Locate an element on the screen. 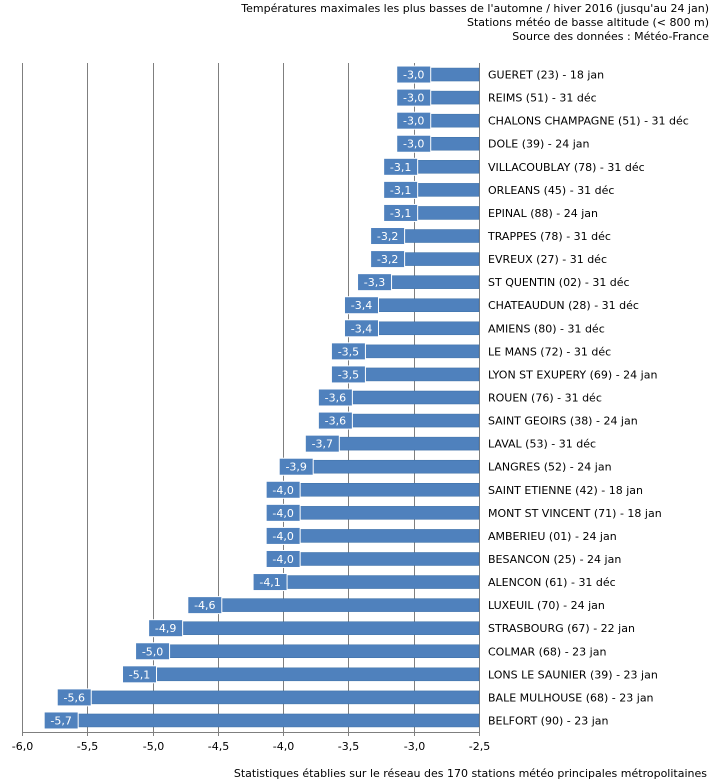 The image size is (715, 783). x-tick-label: -4,5 is located at coordinates (218, 746).